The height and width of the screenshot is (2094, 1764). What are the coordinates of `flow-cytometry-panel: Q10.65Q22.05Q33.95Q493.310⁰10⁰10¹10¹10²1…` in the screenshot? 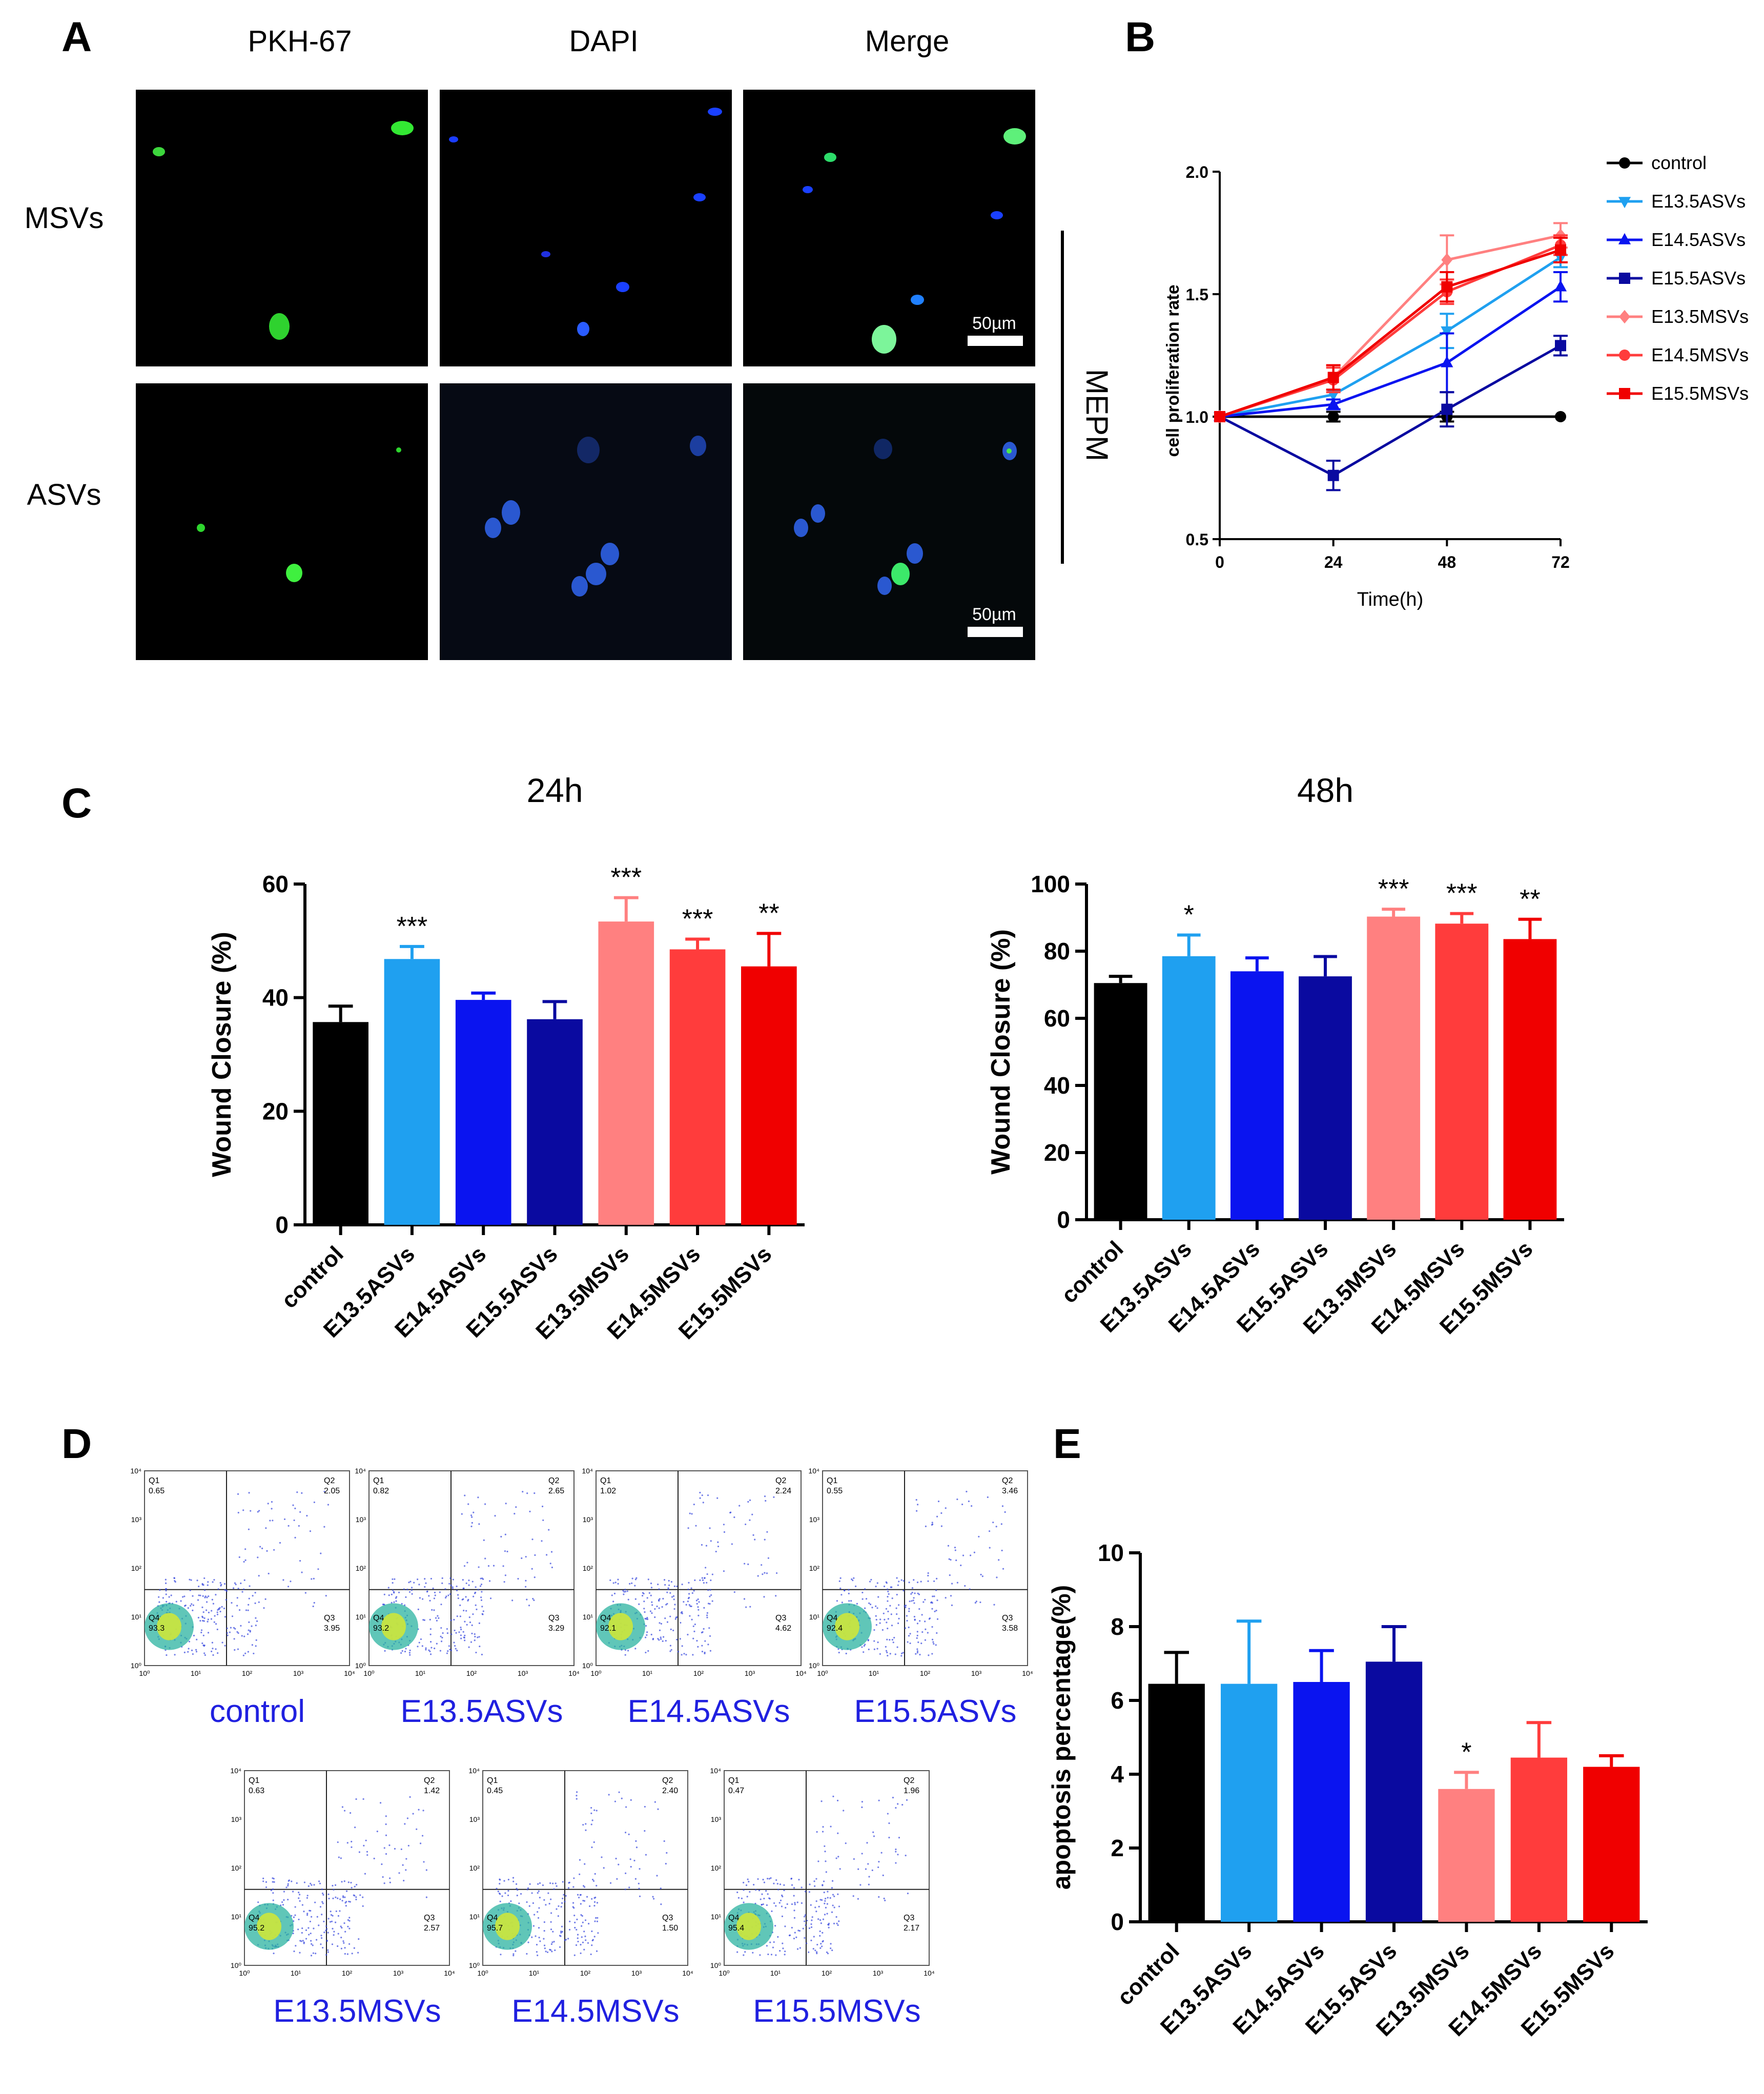 It's located at (581, 1748).